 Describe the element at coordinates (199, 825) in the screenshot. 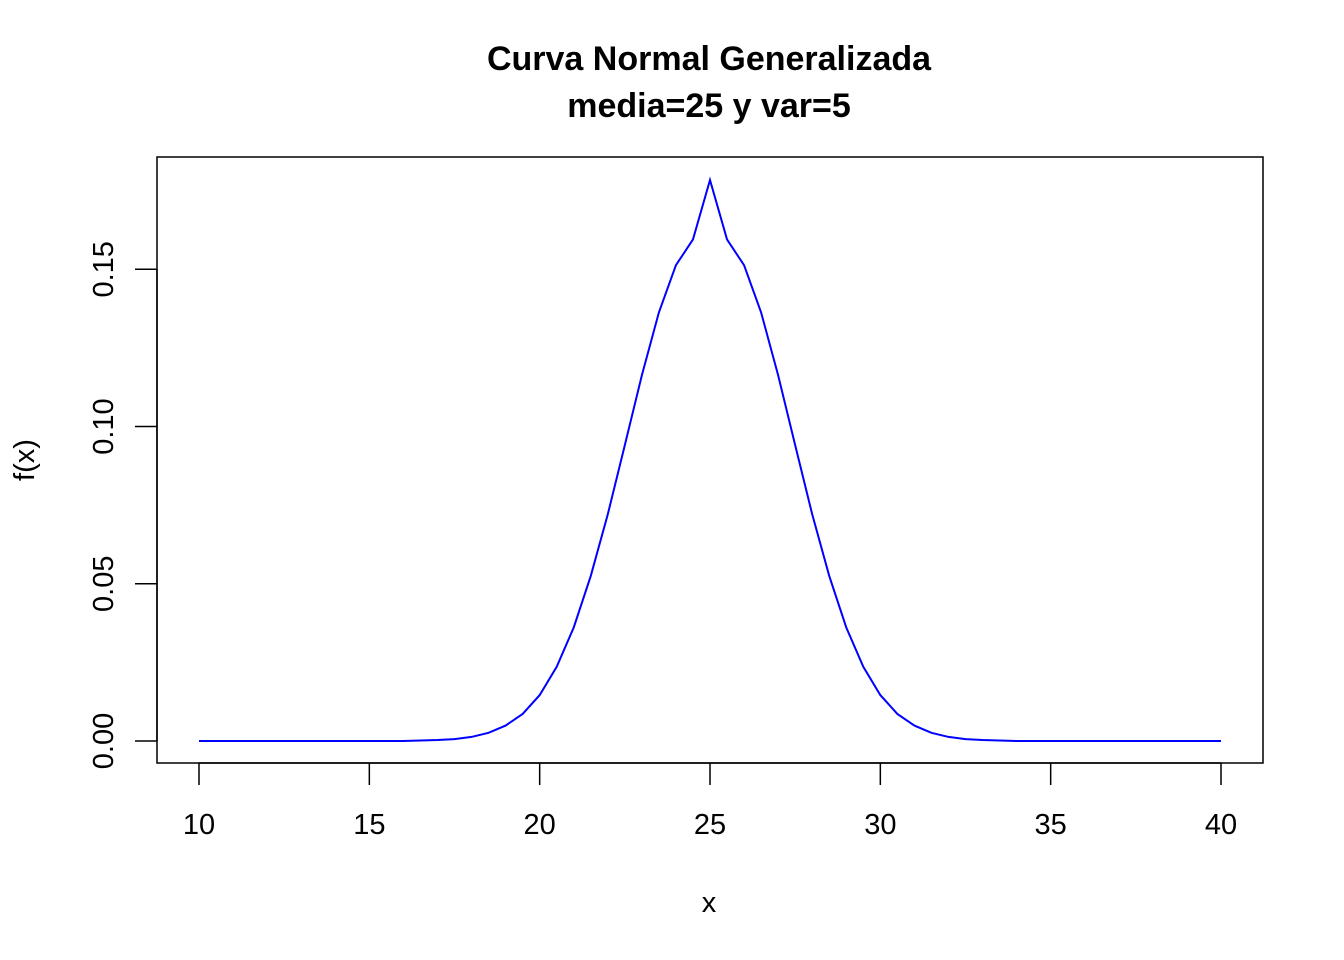

I see `x-tick-label: 10` at that location.